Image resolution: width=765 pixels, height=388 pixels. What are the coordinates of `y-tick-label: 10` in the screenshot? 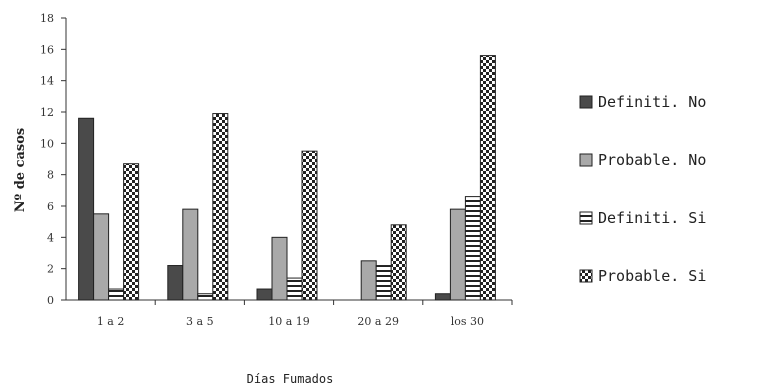 It's located at (47, 143).